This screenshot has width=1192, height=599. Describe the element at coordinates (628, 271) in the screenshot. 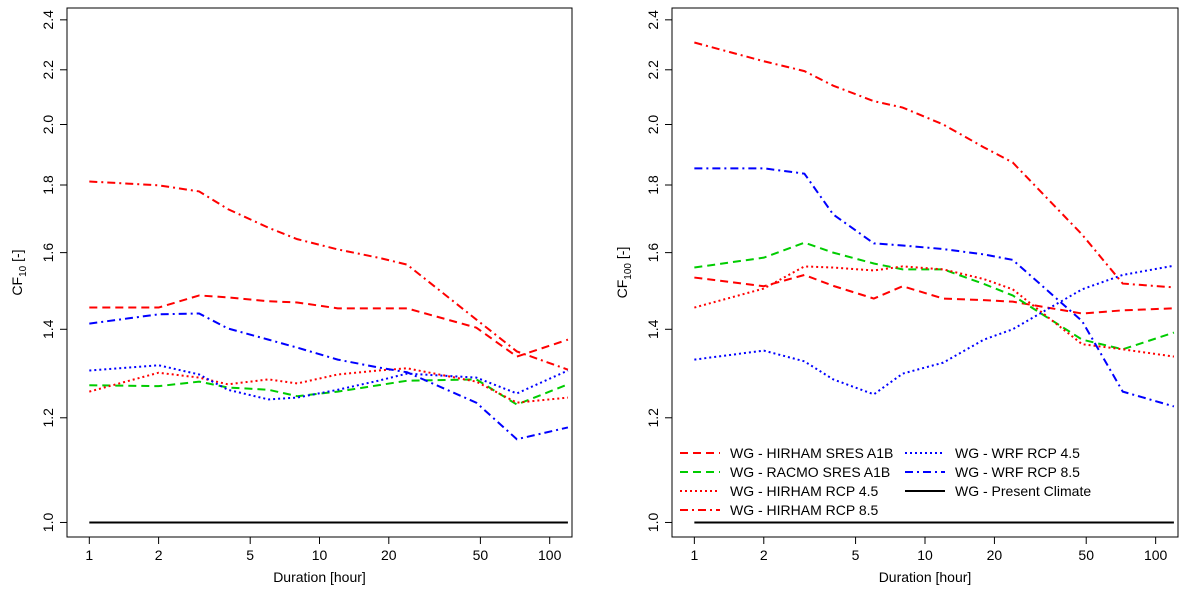

I see `y-axis-label-part: 100` at that location.